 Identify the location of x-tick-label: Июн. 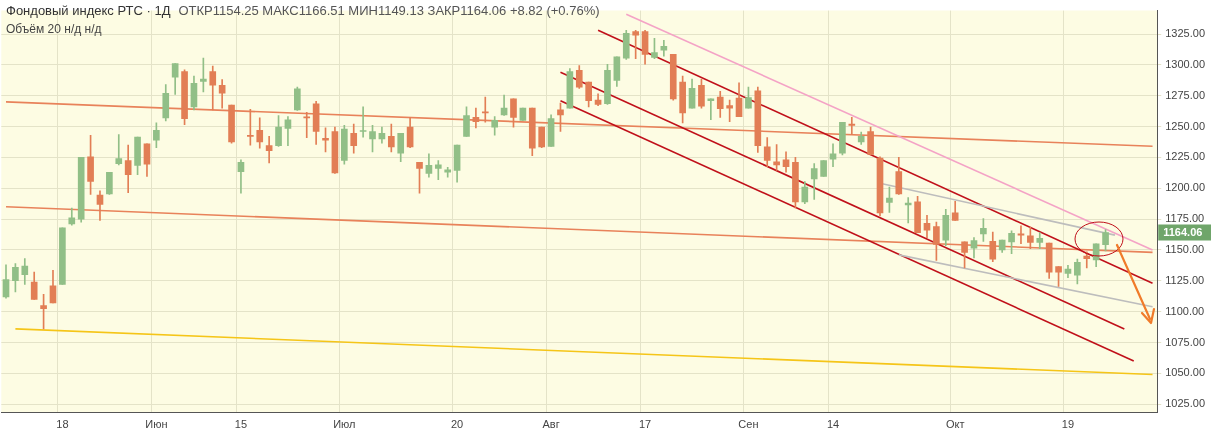
(156, 424).